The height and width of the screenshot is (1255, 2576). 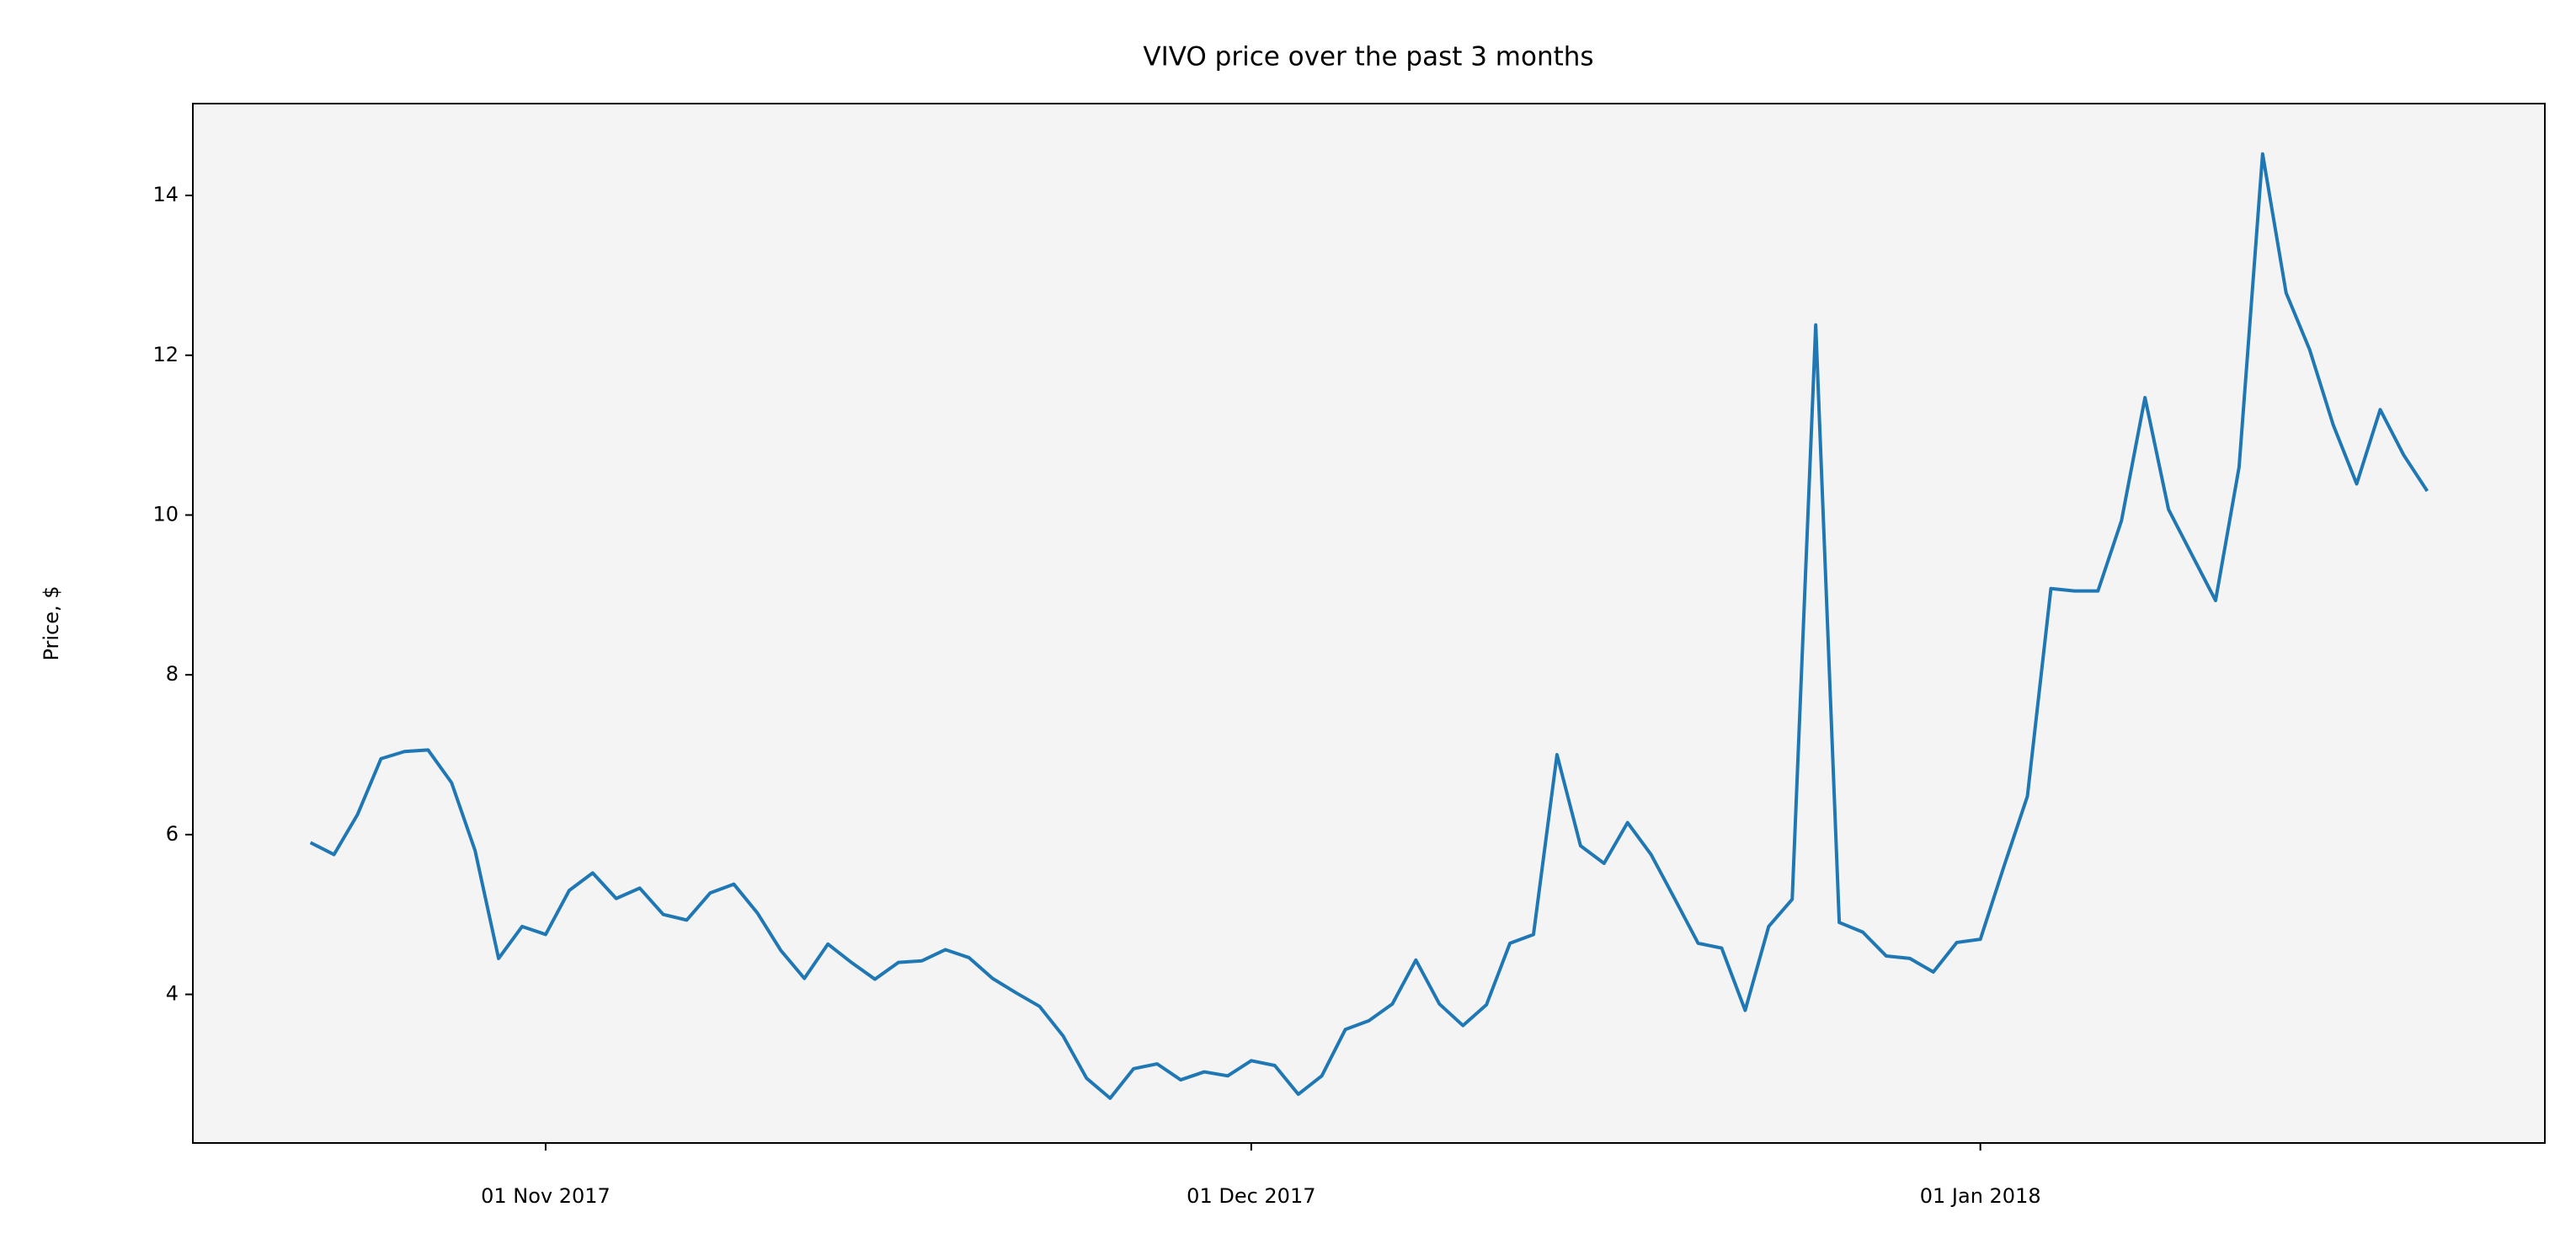 What do you see at coordinates (165, 194) in the screenshot?
I see `y-tick-label: 14` at bounding box center [165, 194].